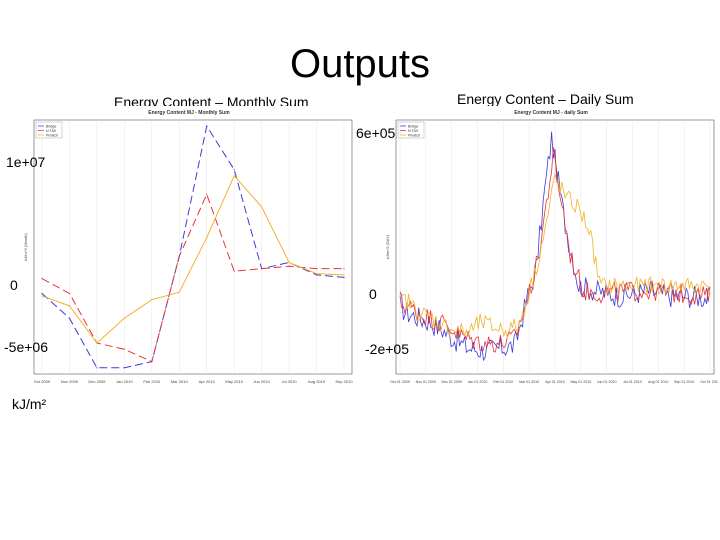 The image size is (720, 540). What do you see at coordinates (42, 381) in the screenshot?
I see `x-tick-label: Oct 2009` at bounding box center [42, 381].